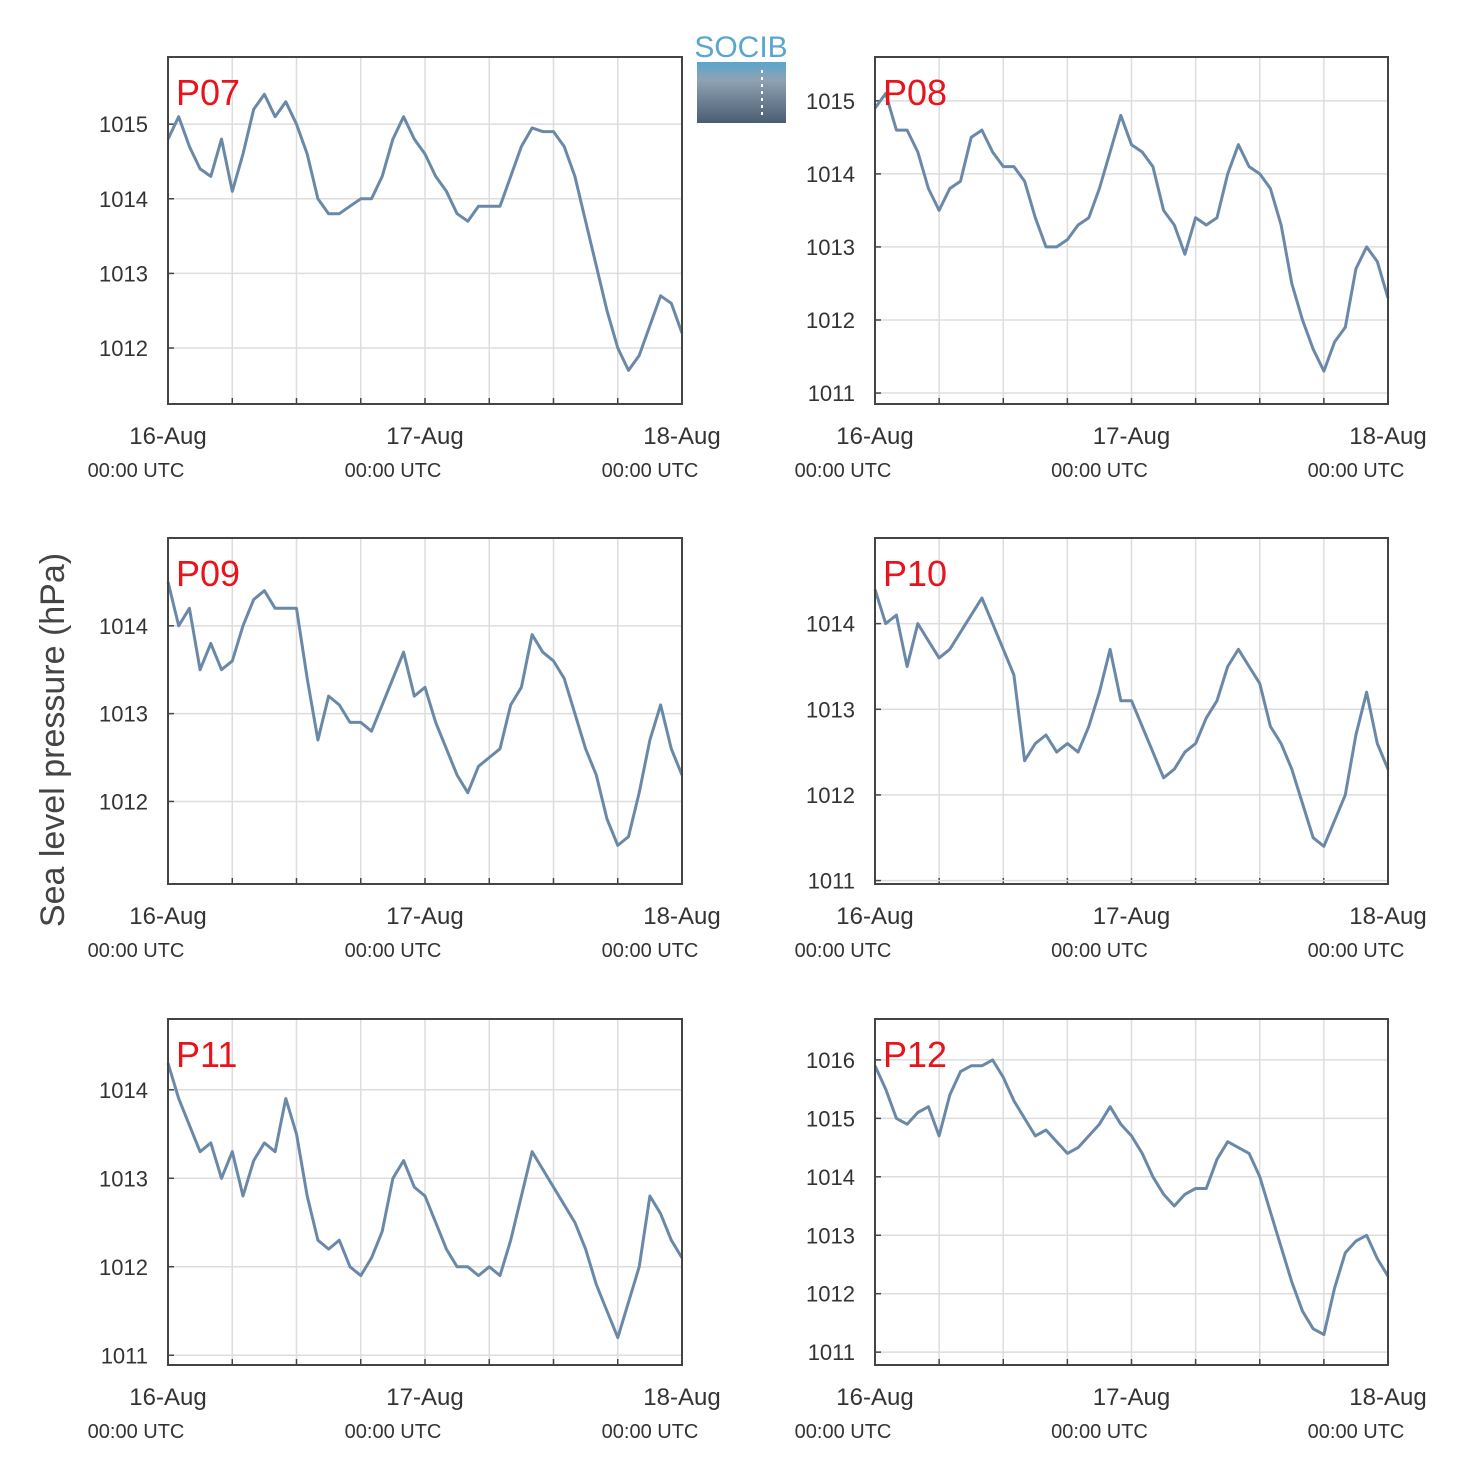  I want to click on logo: SOCIB, so click(741, 77).